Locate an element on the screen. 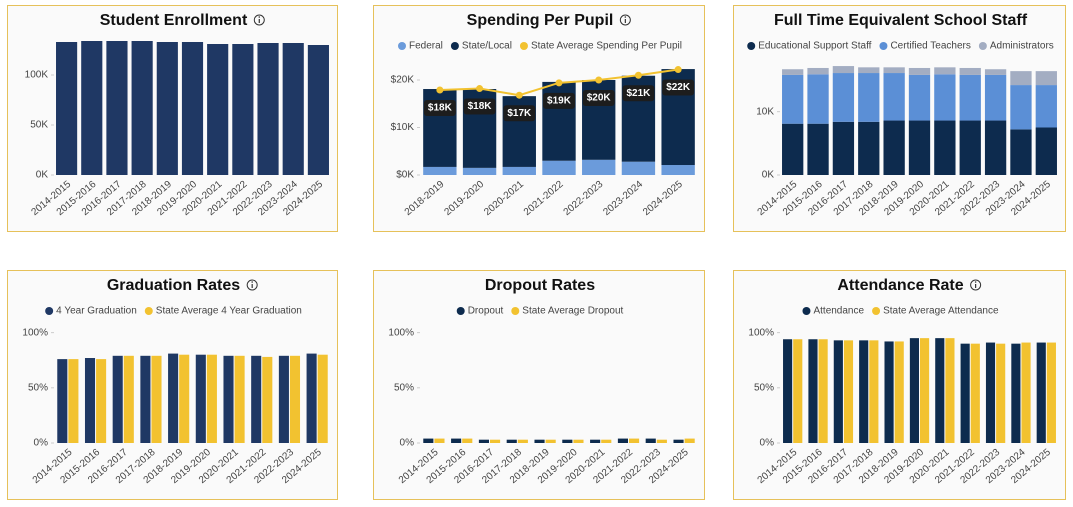 This screenshot has height=507, width=1073. data-label: $22K is located at coordinates (678, 87).